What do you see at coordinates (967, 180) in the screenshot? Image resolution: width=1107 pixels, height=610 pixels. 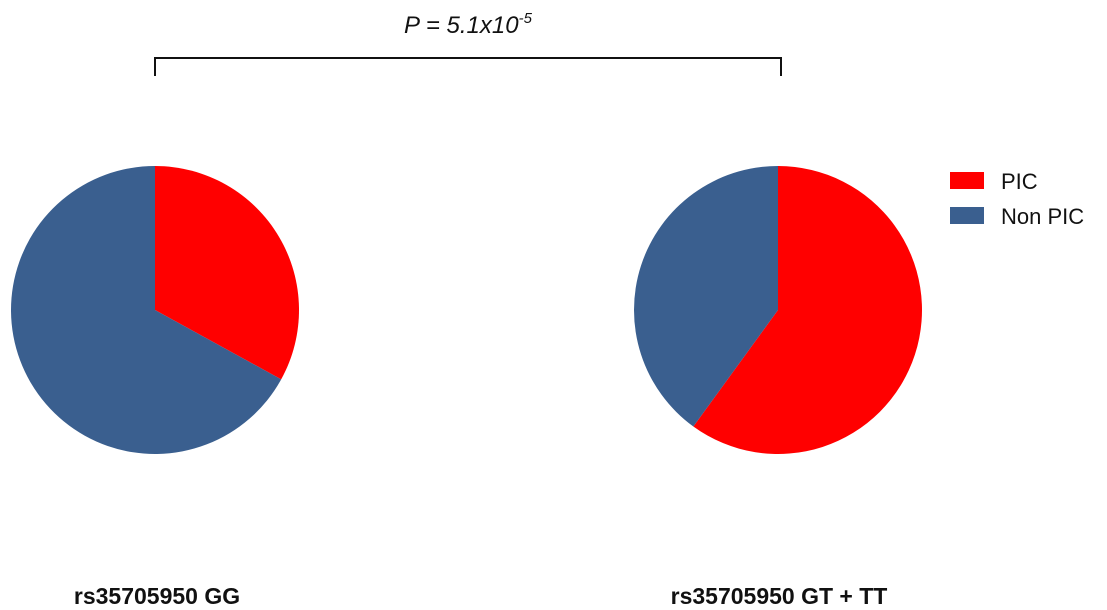 I see `legend-swatch-pic` at bounding box center [967, 180].